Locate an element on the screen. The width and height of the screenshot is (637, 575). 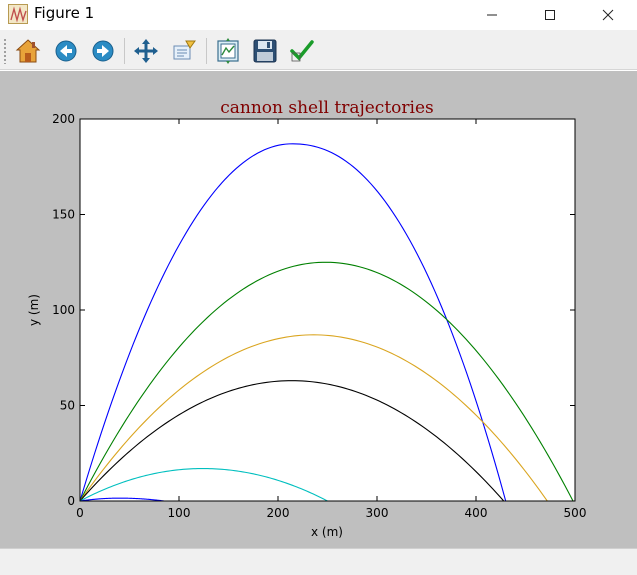
forward-button is located at coordinates (103, 51).